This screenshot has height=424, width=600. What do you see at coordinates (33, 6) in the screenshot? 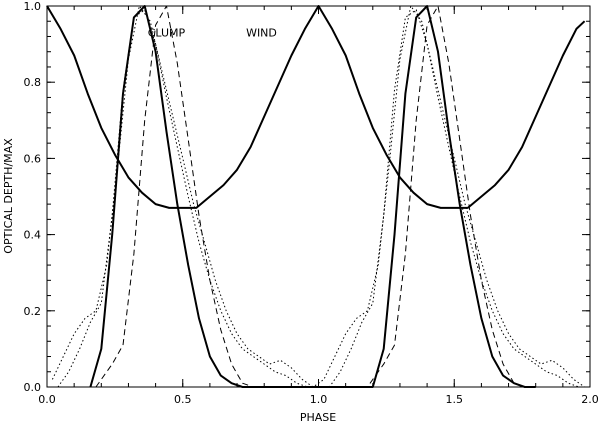
I see `y-tick-label: 1.0` at bounding box center [33, 6].